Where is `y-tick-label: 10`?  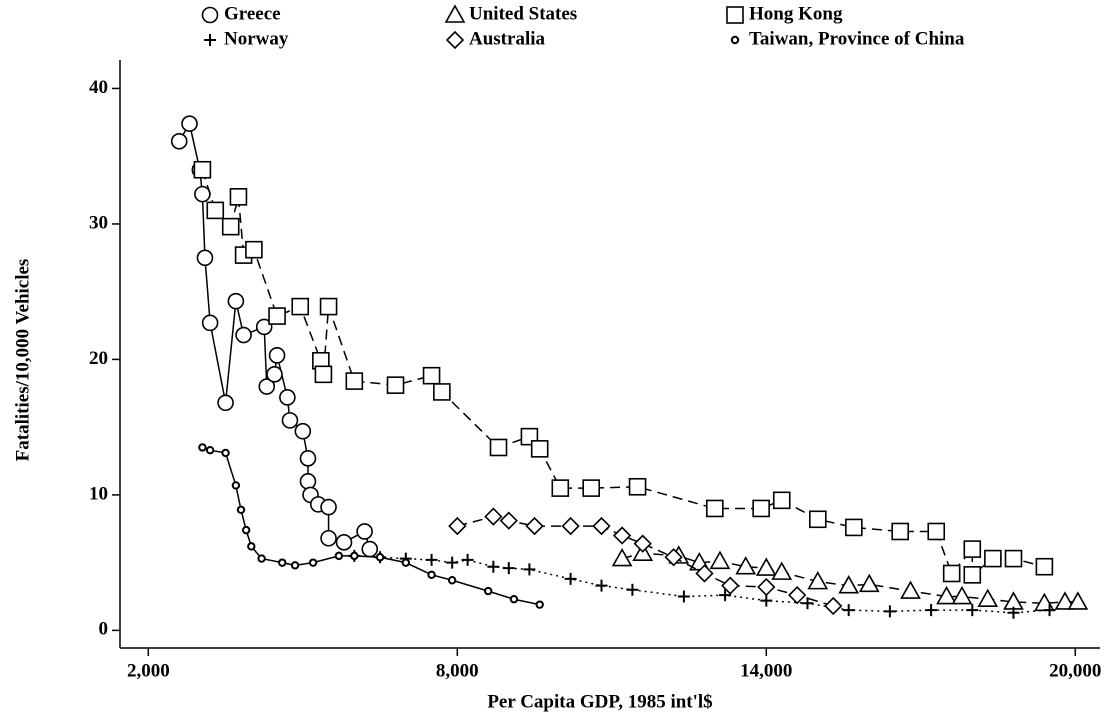
y-tick-label: 10 is located at coordinates (98, 493).